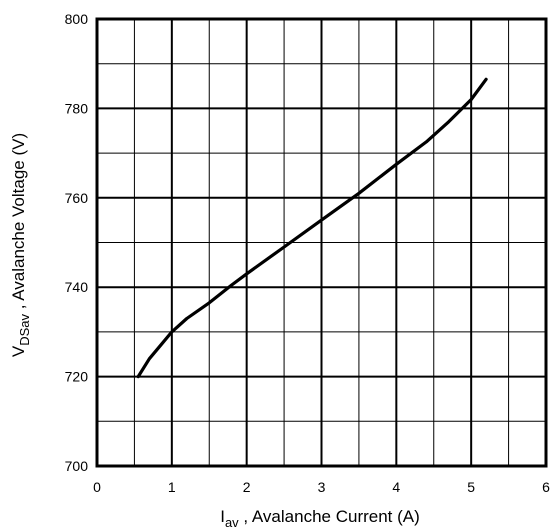 Image resolution: width=555 pixels, height=531 pixels. Describe the element at coordinates (232, 522) in the screenshot. I see `x-axis-label-subscript: av` at that location.